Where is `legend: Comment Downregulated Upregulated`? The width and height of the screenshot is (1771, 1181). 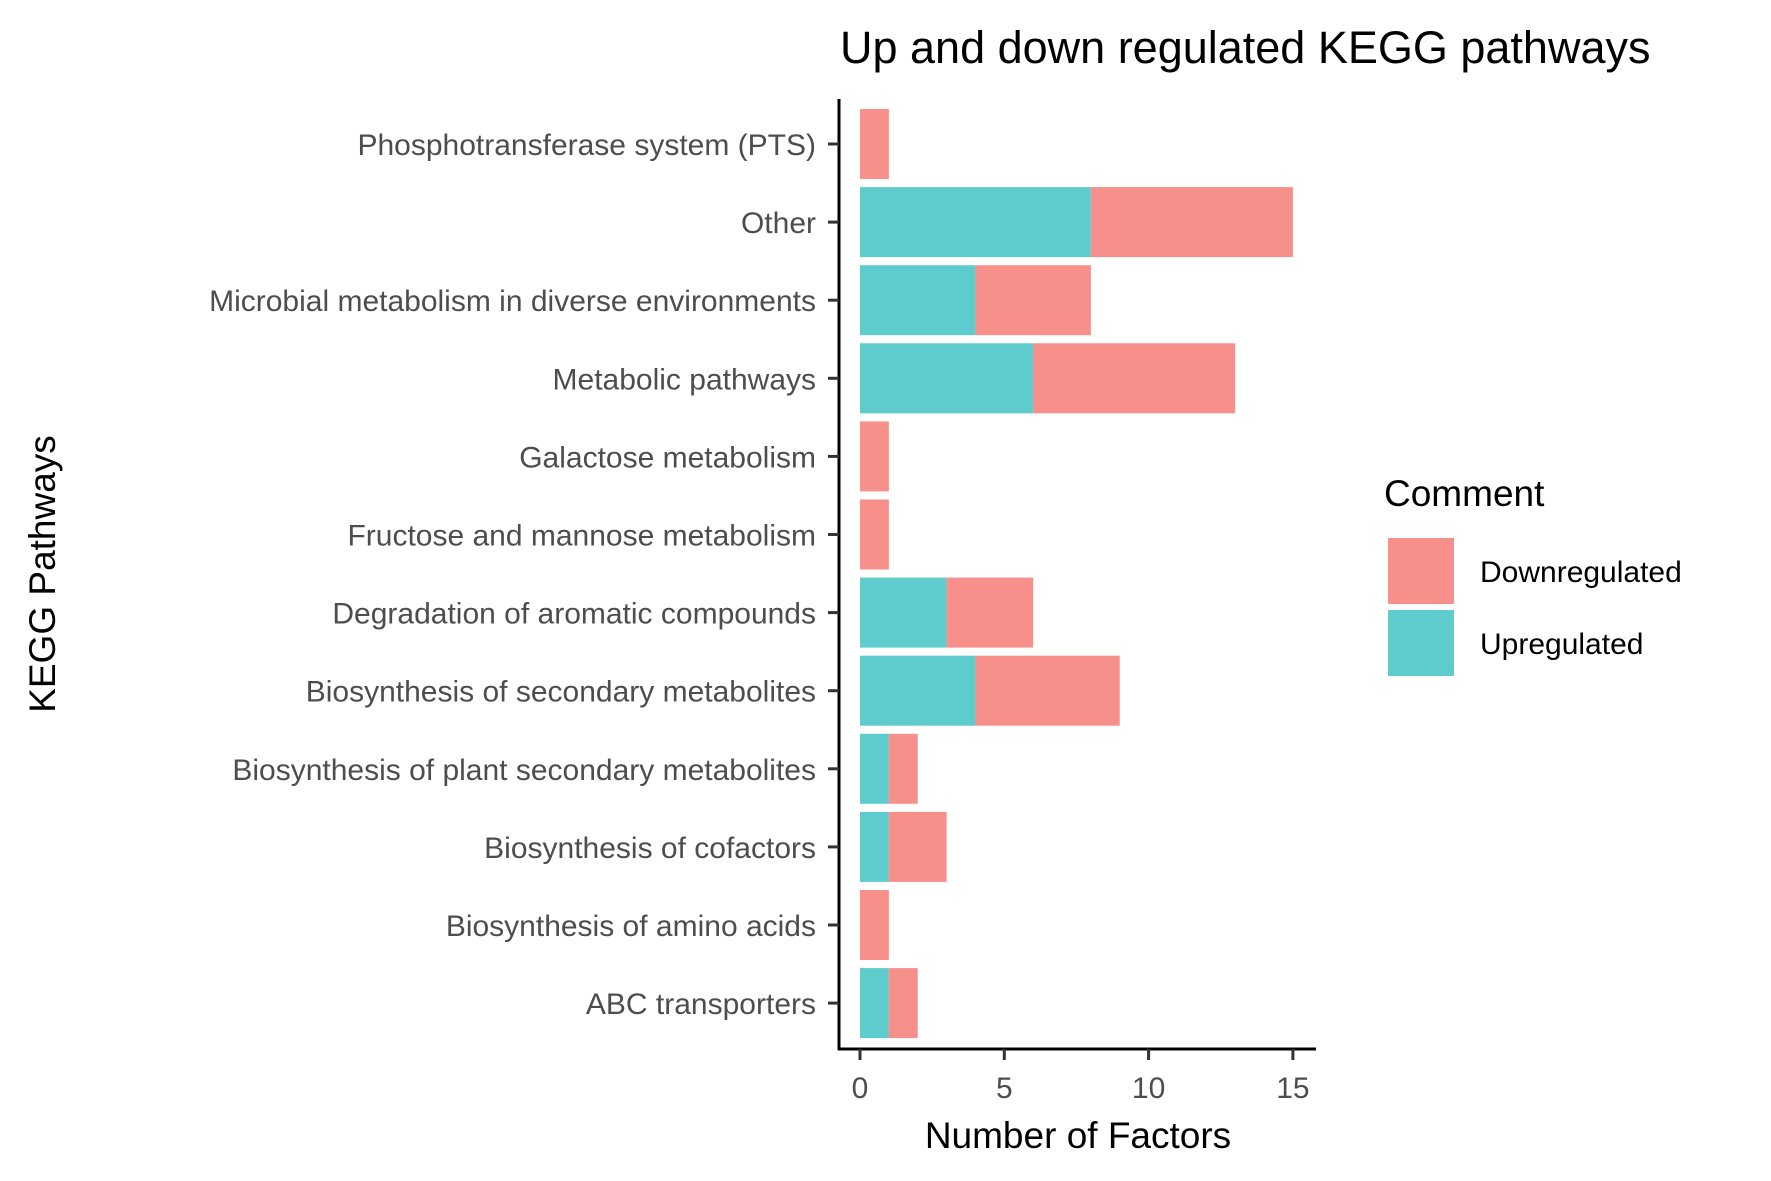
legend: Comment Downregulated Upregulated is located at coordinates (1533, 574).